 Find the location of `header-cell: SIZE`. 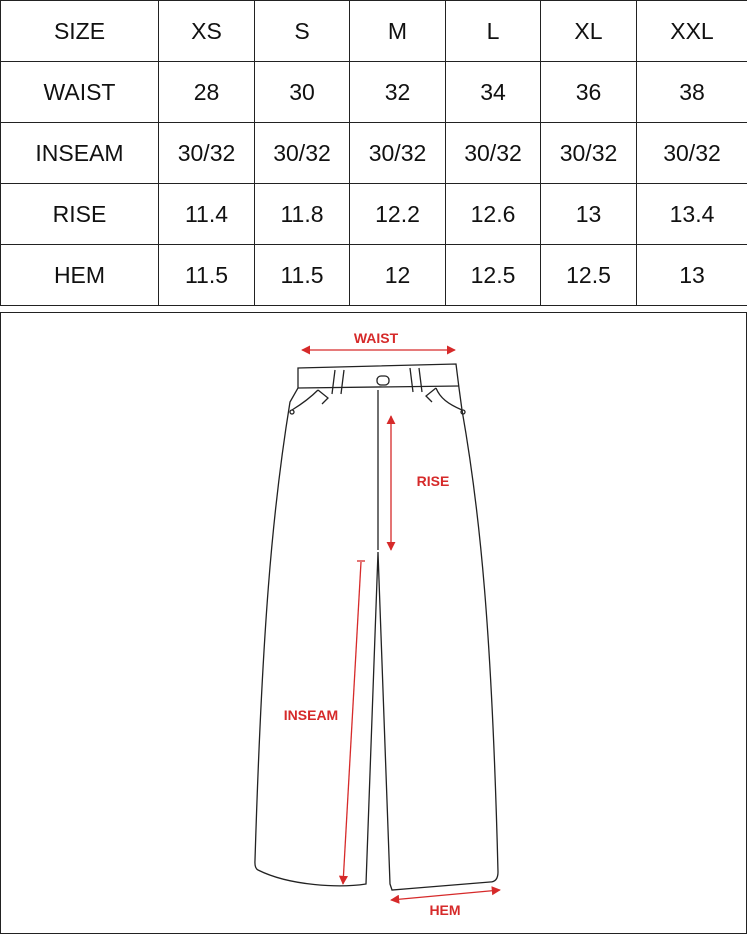

header-cell: SIZE is located at coordinates (79, 31).